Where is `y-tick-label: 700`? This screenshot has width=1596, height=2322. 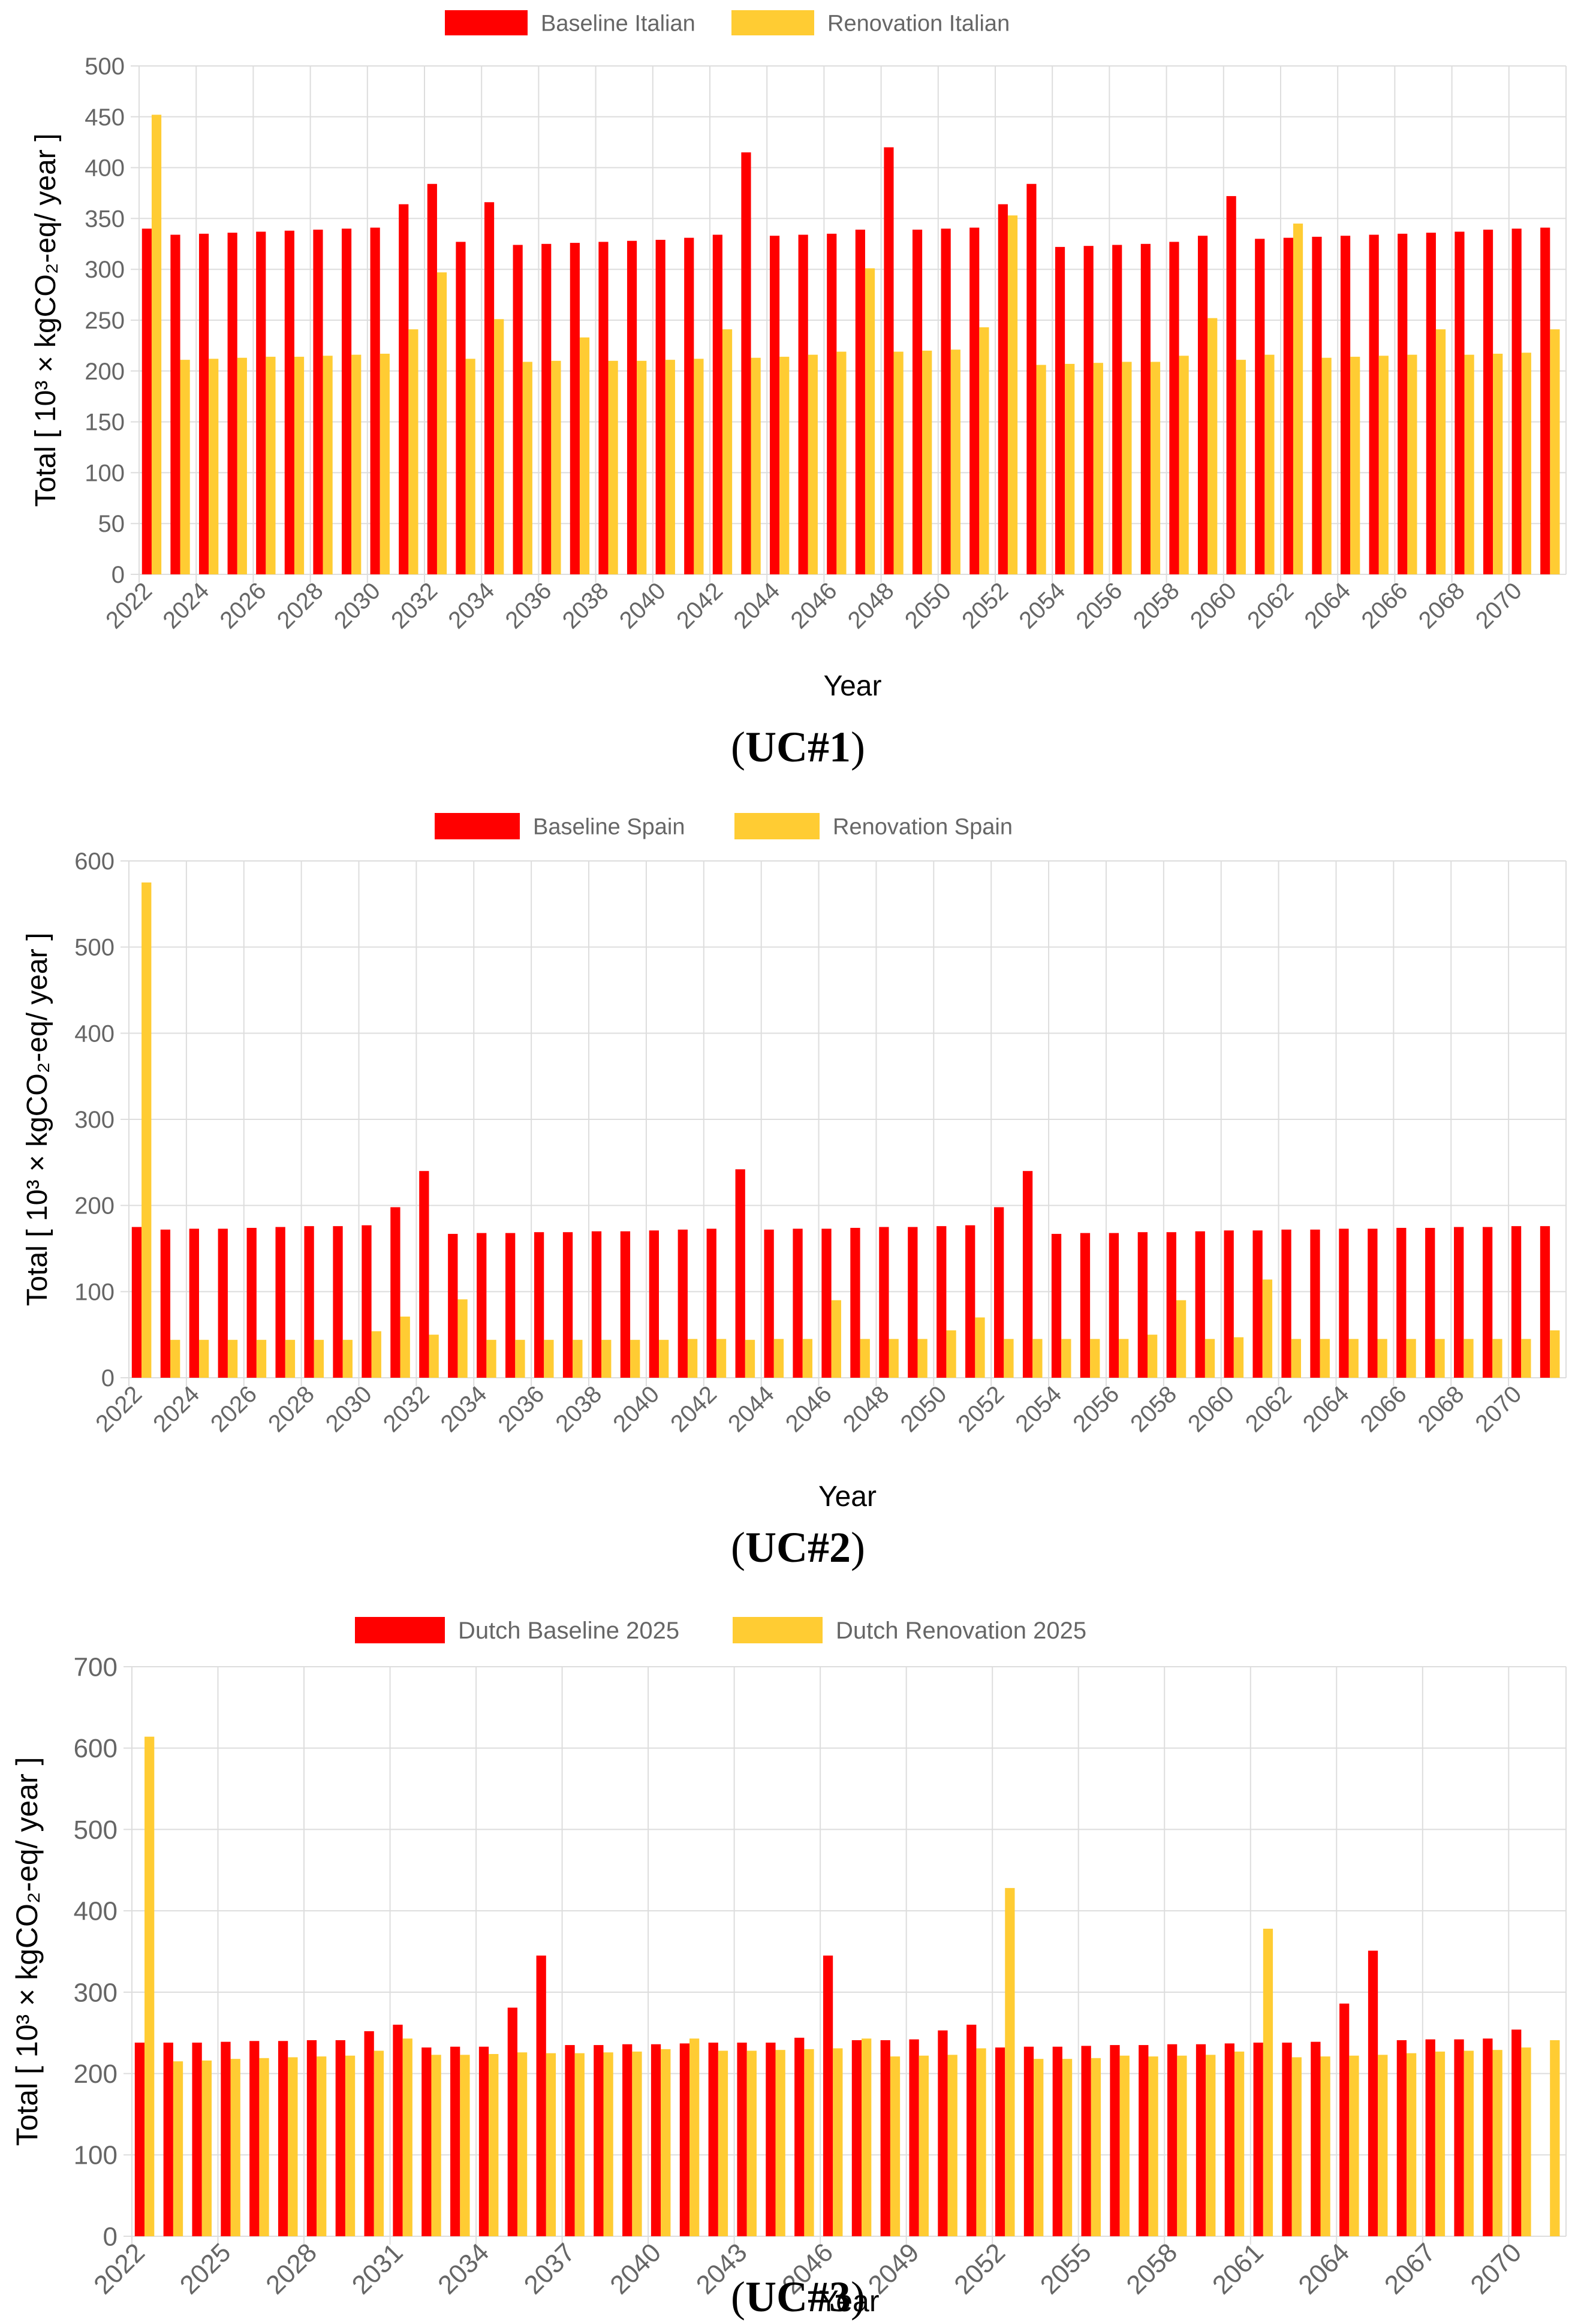 y-tick-label: 700 is located at coordinates (96, 1667).